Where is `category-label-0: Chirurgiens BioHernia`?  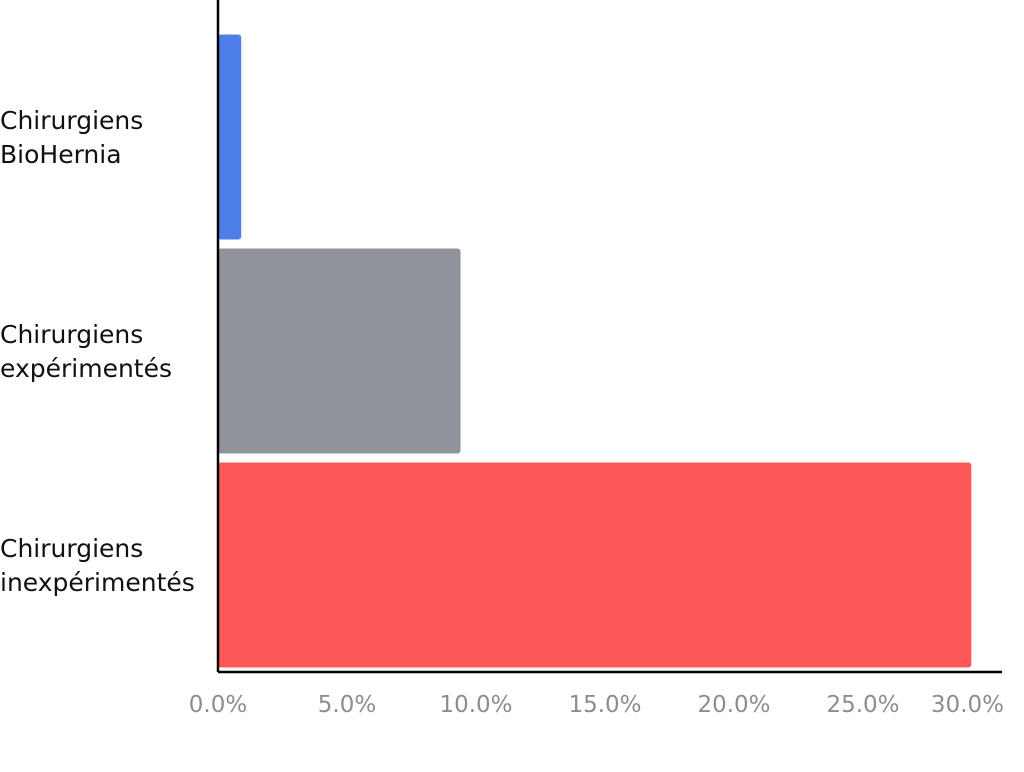
category-label-0: Chirurgiens BioHernia is located at coordinates (71, 137).